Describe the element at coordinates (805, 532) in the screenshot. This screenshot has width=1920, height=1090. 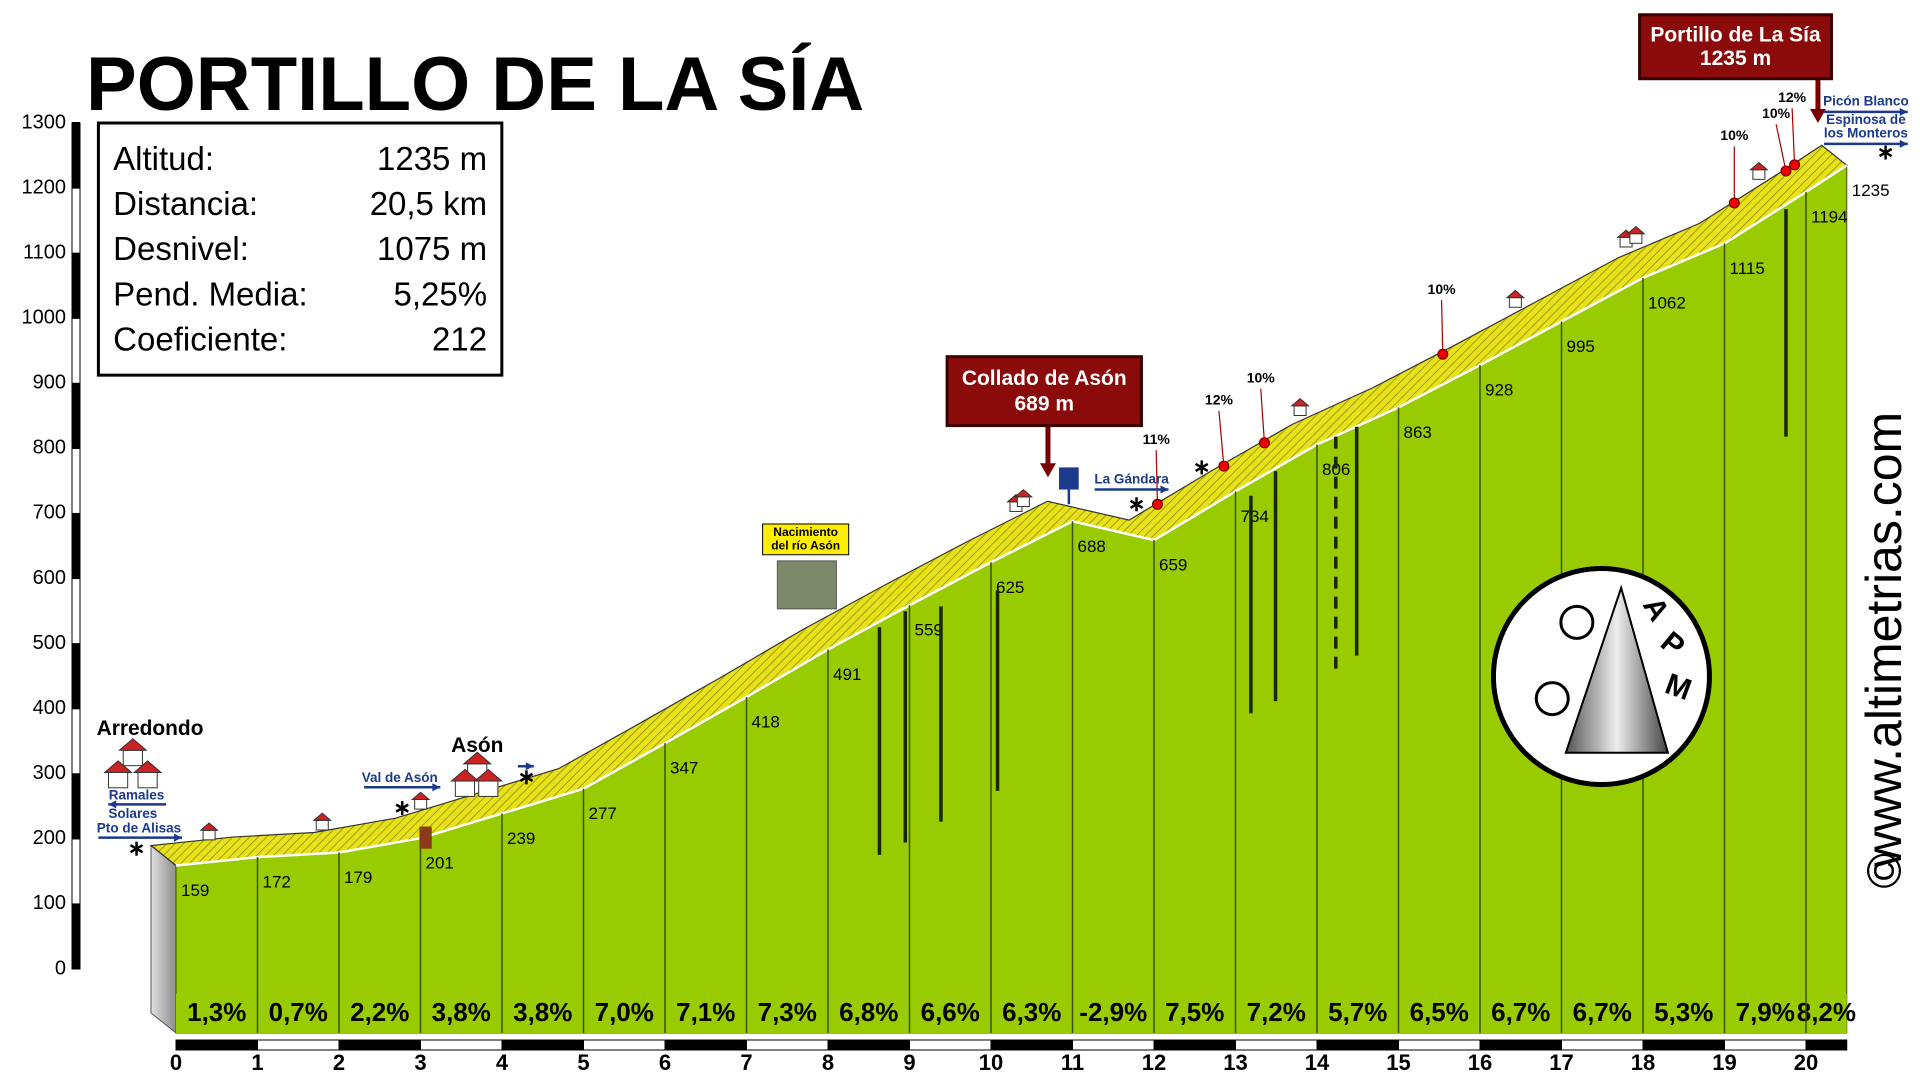
I see `note-label: Nacimiento` at that location.